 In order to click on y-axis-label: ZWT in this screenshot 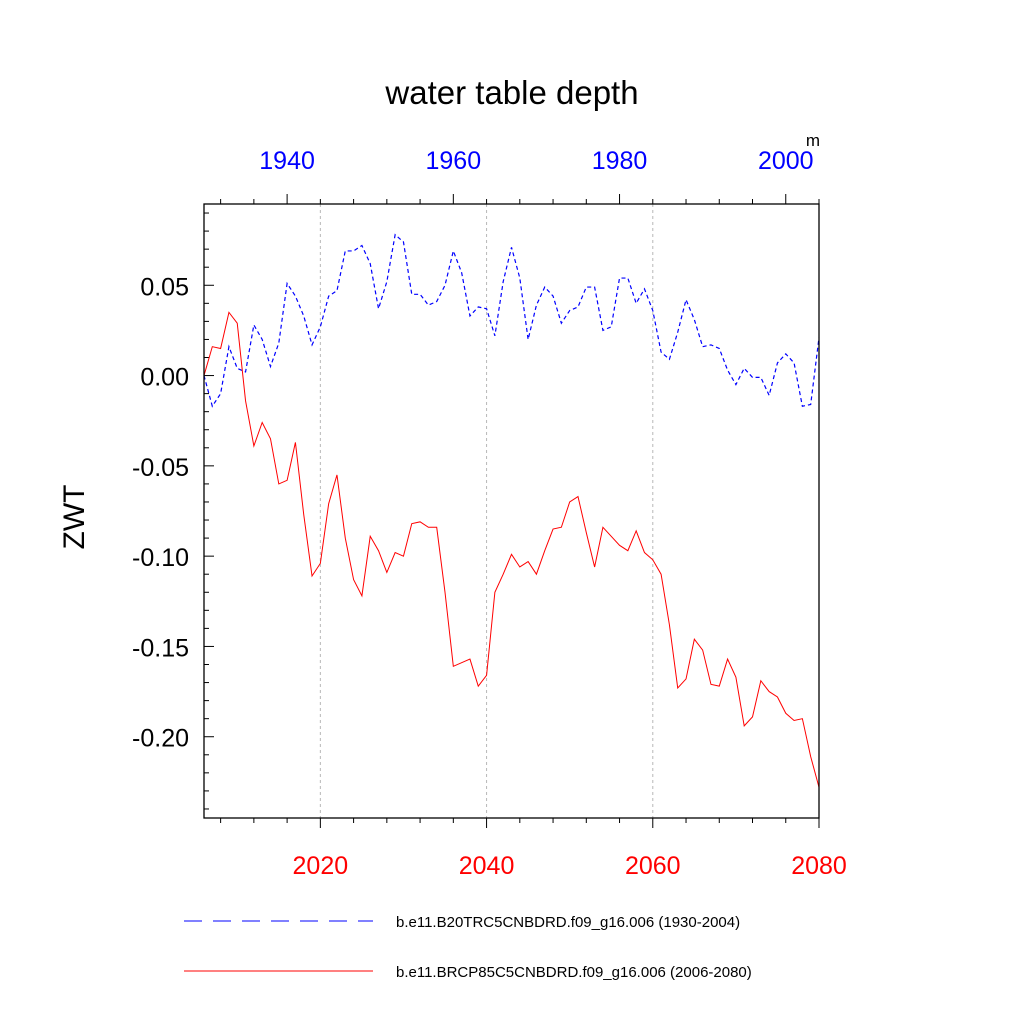, I will do `click(74, 517)`.